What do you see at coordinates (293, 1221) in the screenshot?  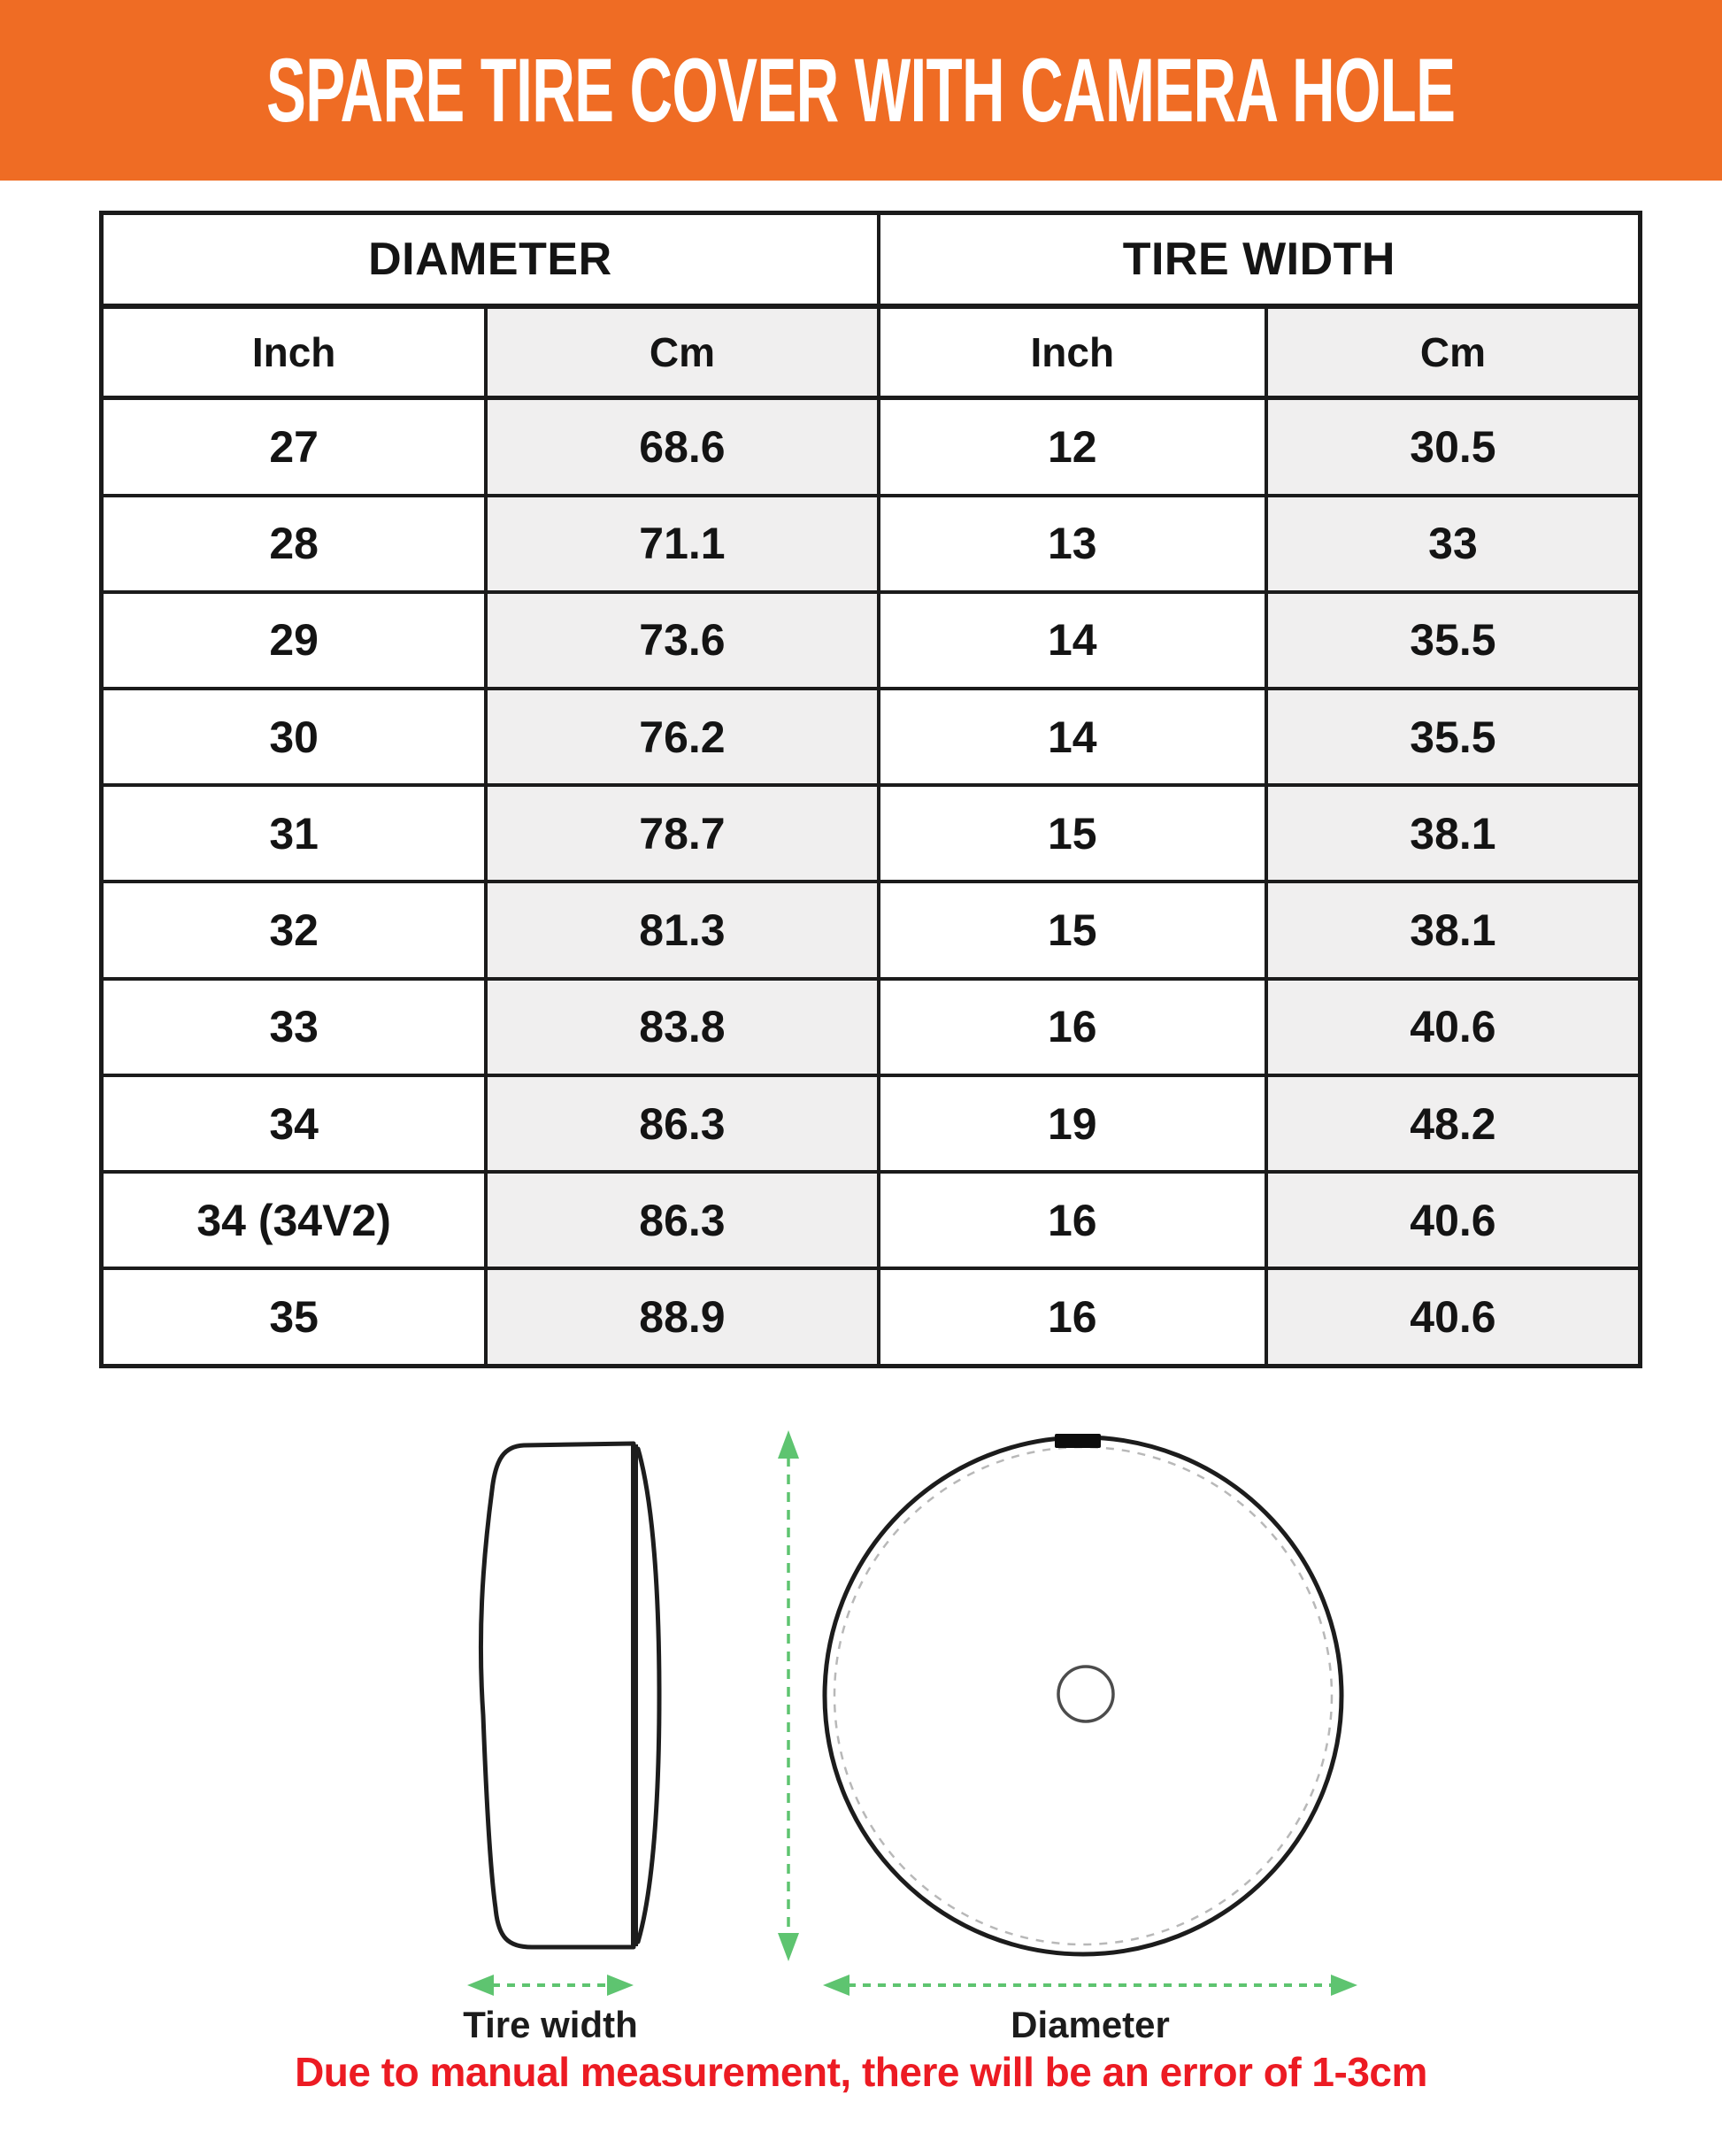 I see `table-cell: 34 (34V2)` at bounding box center [293, 1221].